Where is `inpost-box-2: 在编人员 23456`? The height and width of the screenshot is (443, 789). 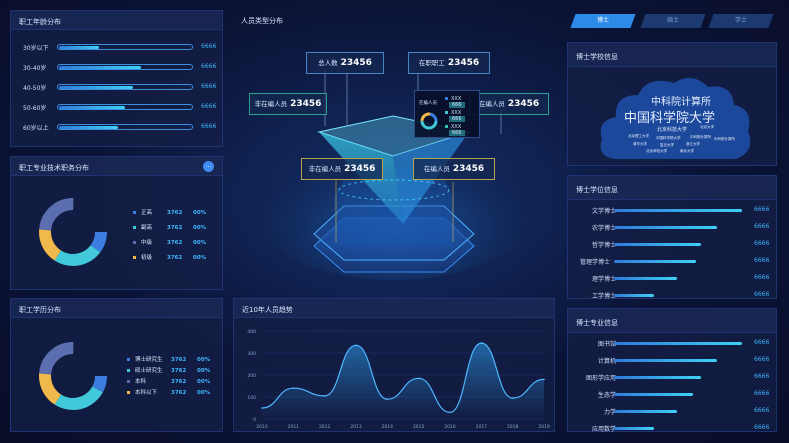
inpost-box-2: 在编人员 23456 is located at coordinates (454, 169).